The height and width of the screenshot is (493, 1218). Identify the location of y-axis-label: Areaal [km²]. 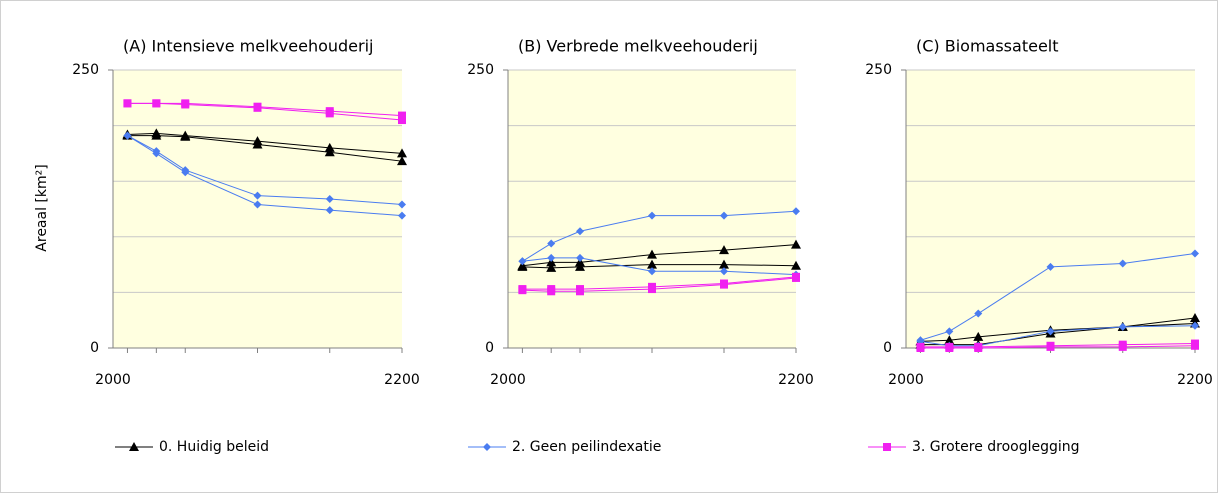
(42, 207).